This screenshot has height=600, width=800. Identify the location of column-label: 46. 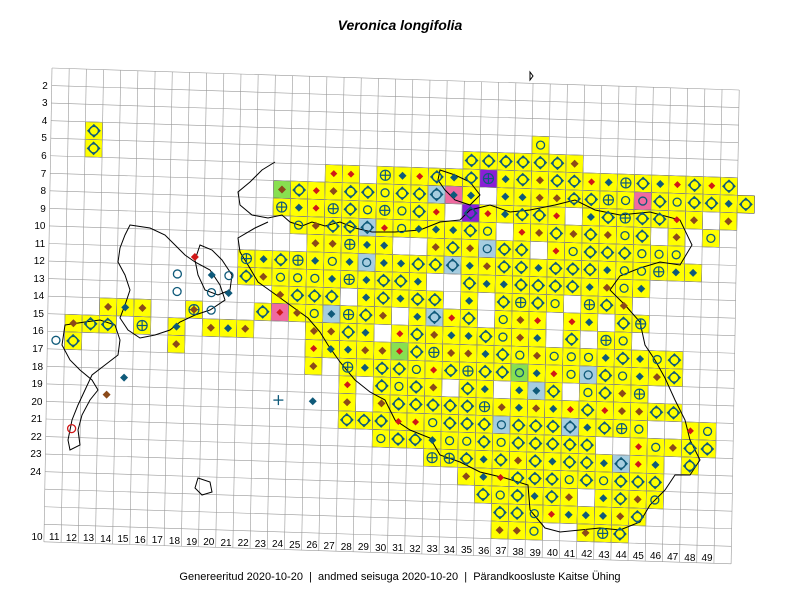
(655, 557).